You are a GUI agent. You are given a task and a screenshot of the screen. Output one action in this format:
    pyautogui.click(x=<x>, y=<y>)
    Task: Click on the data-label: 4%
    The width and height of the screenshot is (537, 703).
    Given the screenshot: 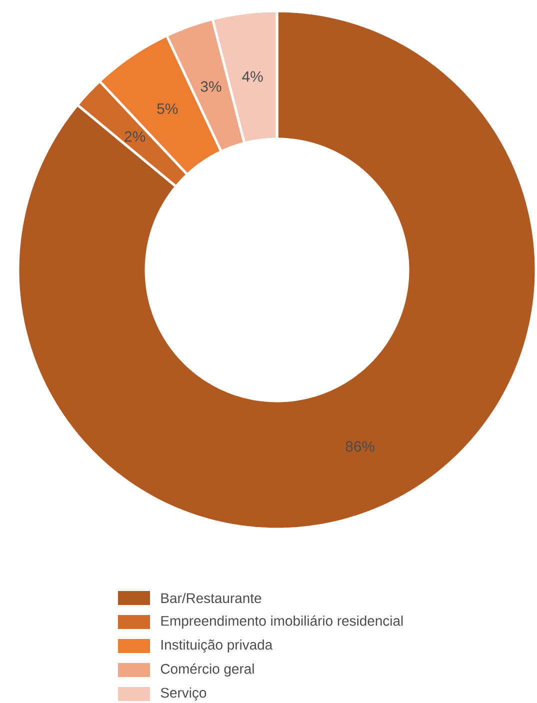 What is the action you would take?
    pyautogui.click(x=252, y=76)
    